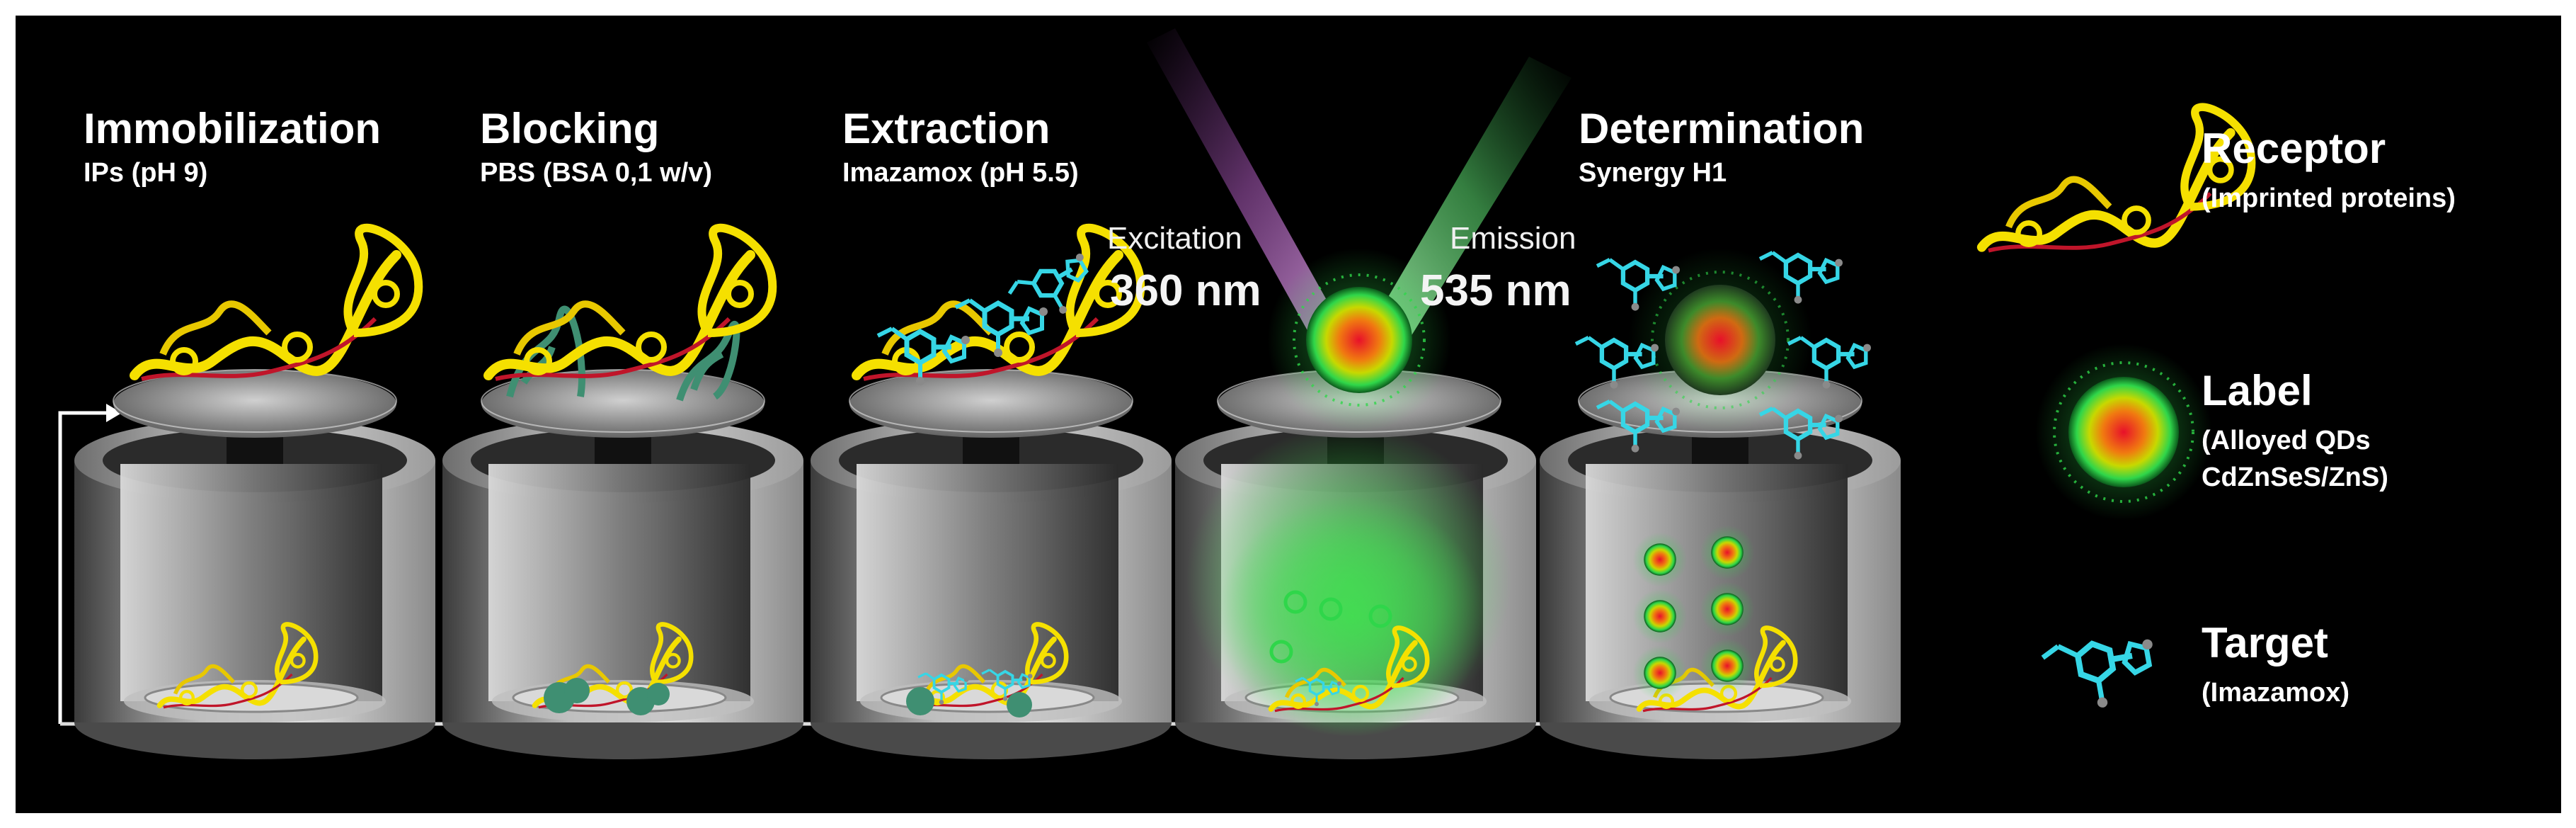 This screenshot has height=828, width=2576. Describe the element at coordinates (1472, 198) in the screenshot. I see `emission-beam` at that location.